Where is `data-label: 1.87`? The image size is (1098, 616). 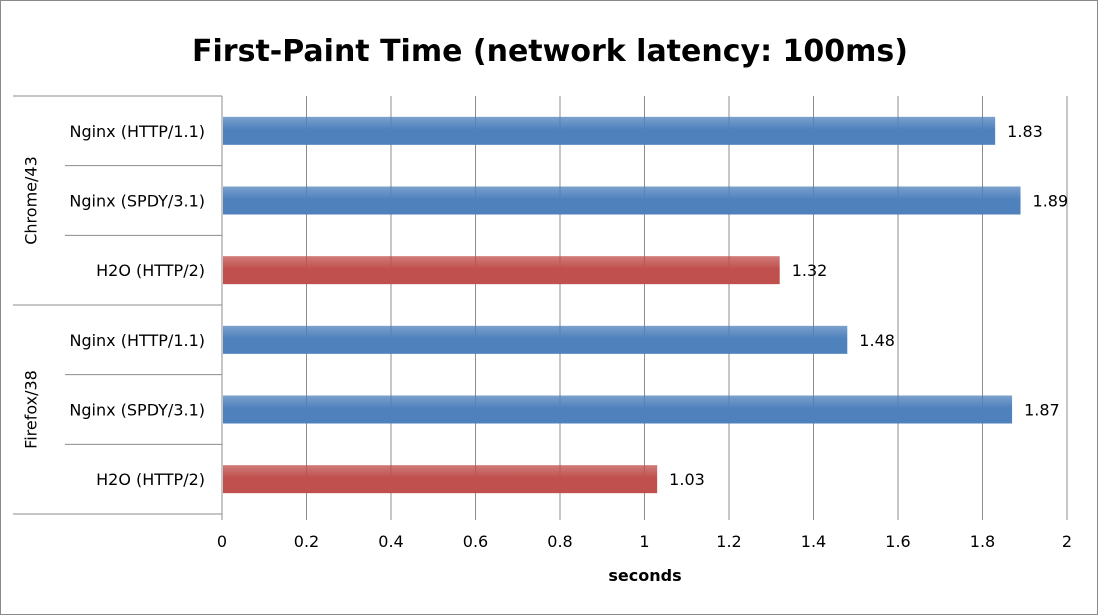
data-label: 1.87 is located at coordinates (1042, 410).